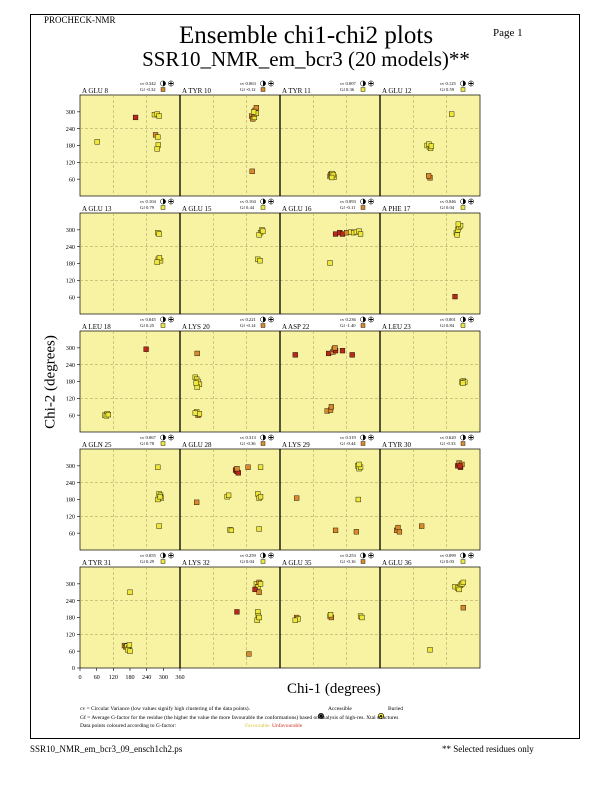  What do you see at coordinates (348, 437) in the screenshot?
I see `panel-cv: cv 0.319` at bounding box center [348, 437].